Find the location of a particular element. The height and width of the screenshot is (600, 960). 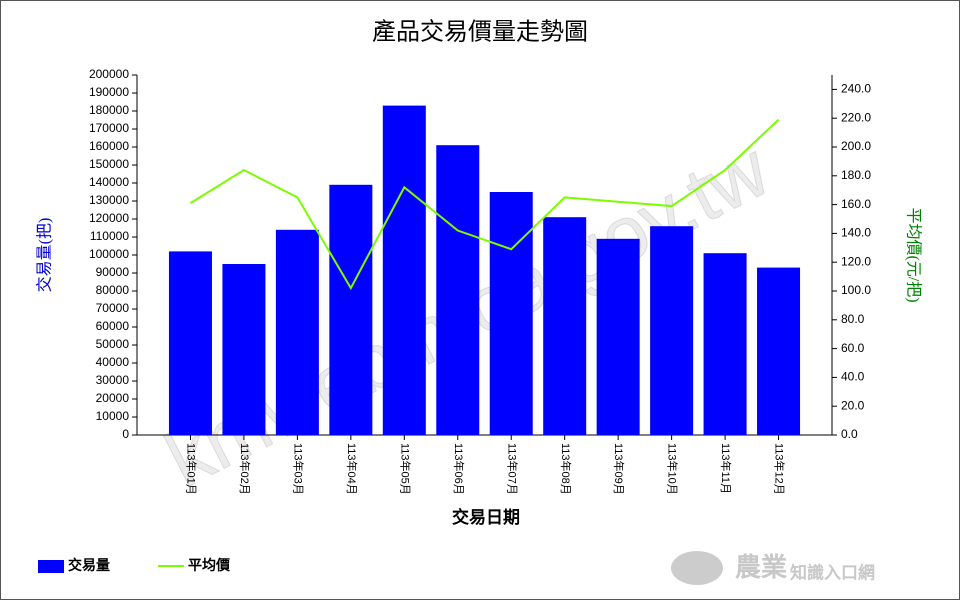

x-tick-label: 113年05月 is located at coordinates (405, 469).